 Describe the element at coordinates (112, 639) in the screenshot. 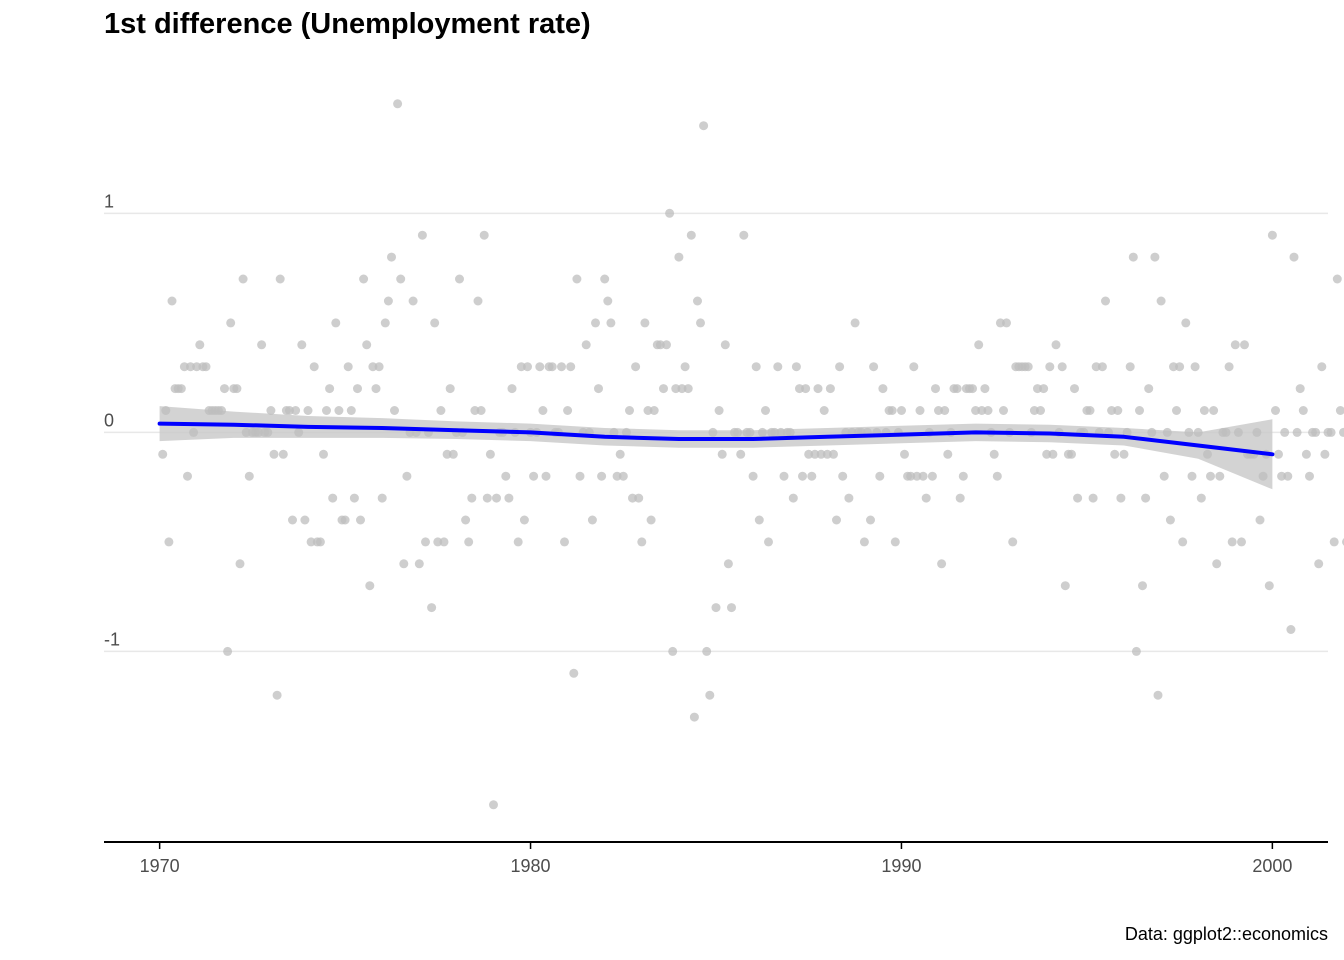

I see `y-tick-label--1: -1` at that location.